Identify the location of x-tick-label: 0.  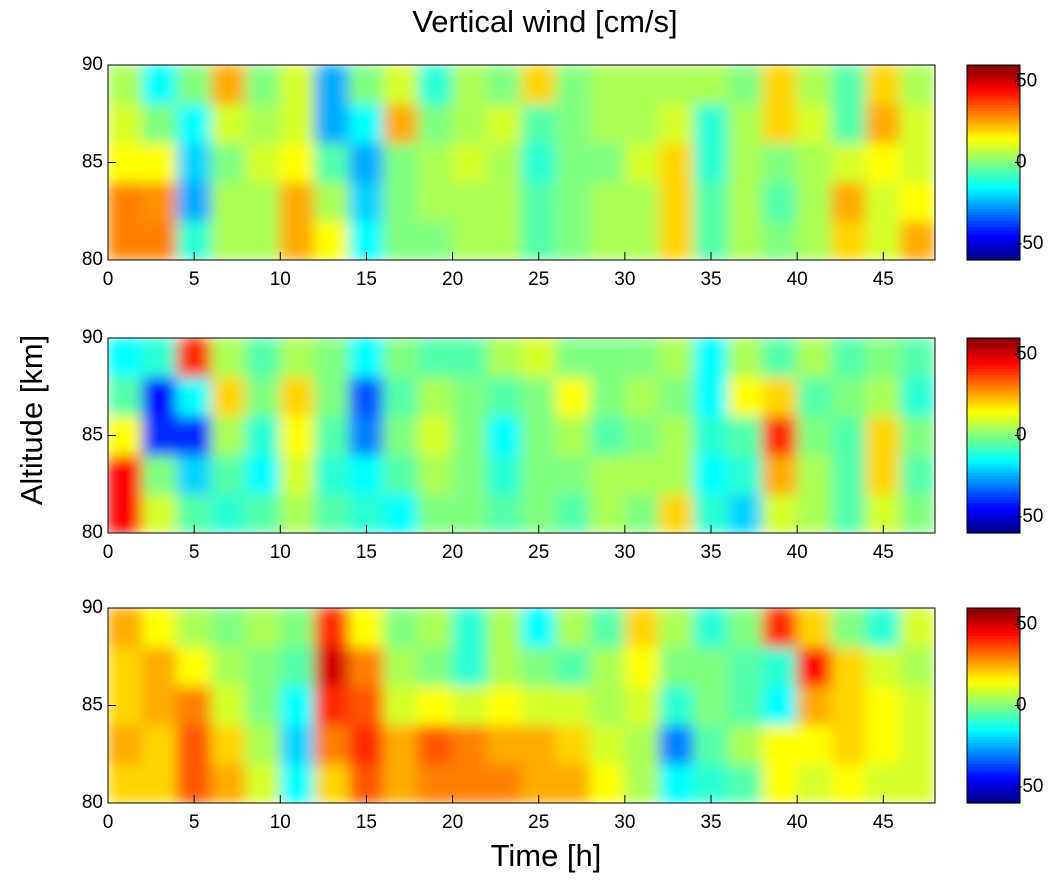
(108, 822).